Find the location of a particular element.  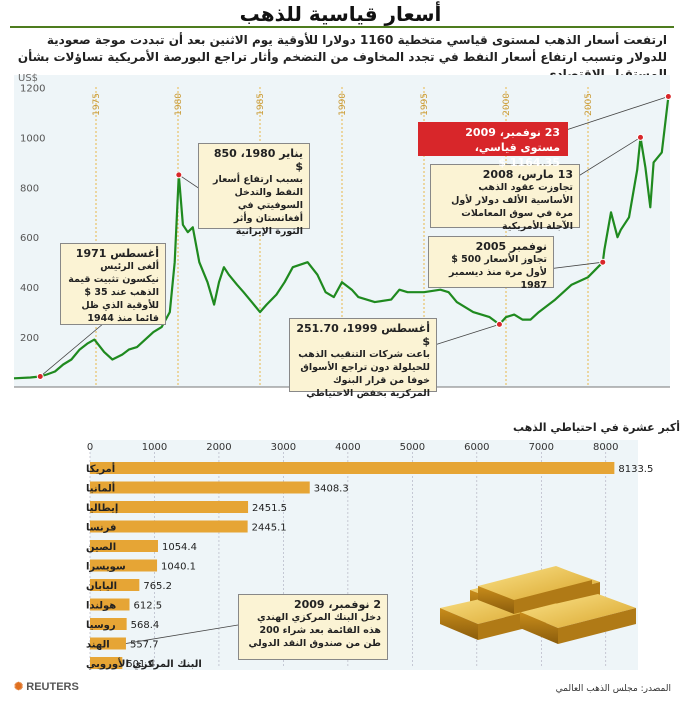

bar-category-label: هولندا is located at coordinates (101, 606).